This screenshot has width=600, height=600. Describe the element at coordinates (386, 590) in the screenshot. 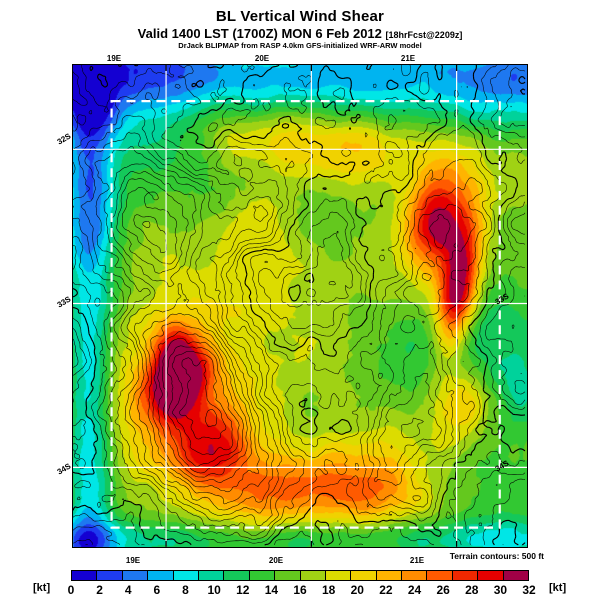

I see `colorbar-tick-22: 22` at that location.